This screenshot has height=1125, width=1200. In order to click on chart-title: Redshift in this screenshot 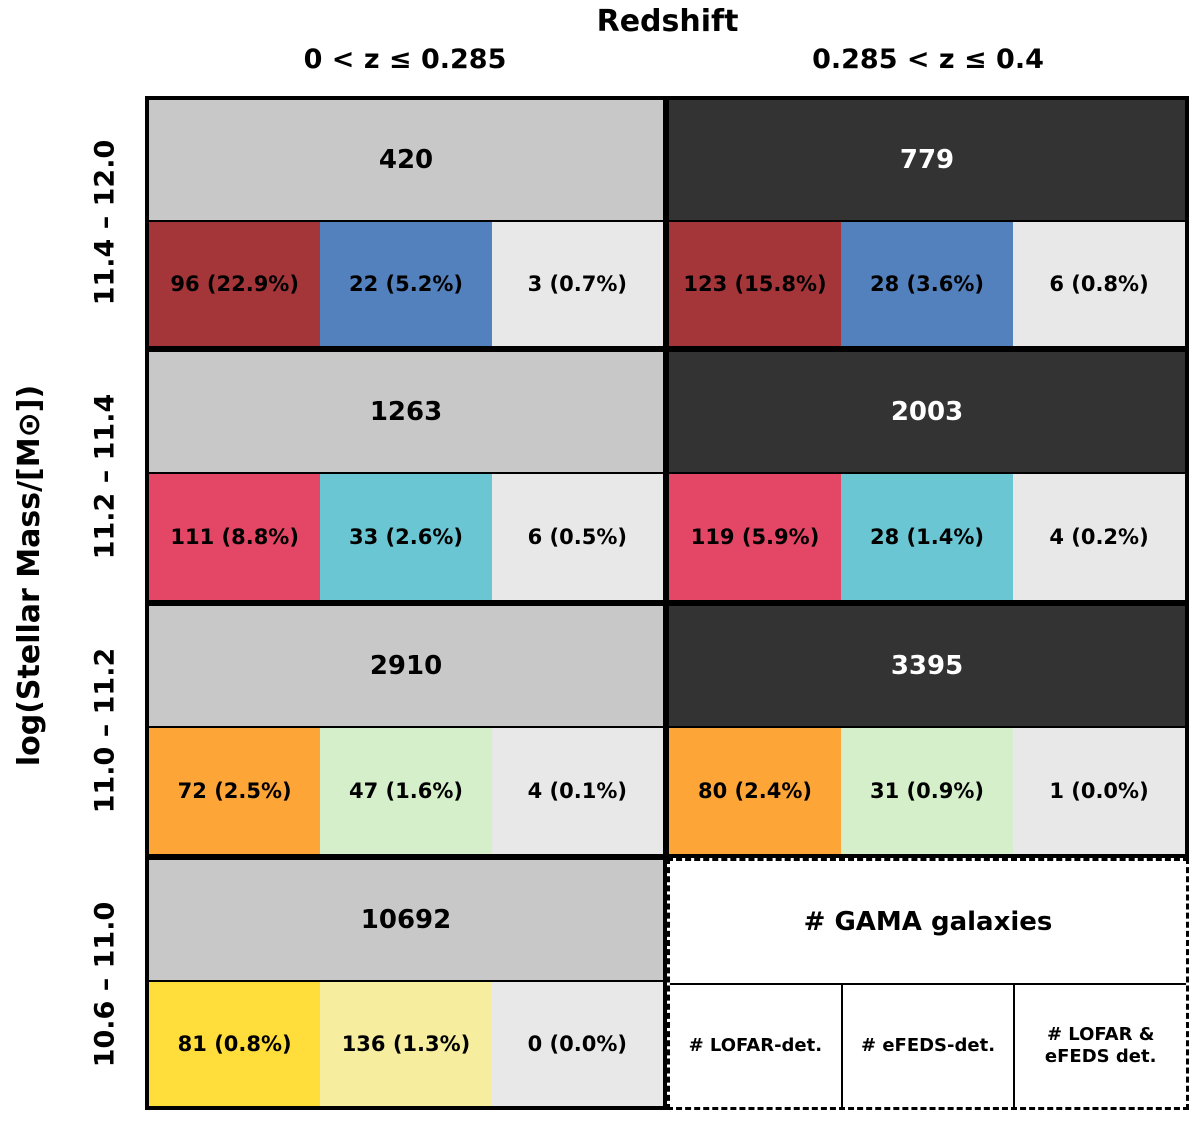, I will do `click(667, 21)`.